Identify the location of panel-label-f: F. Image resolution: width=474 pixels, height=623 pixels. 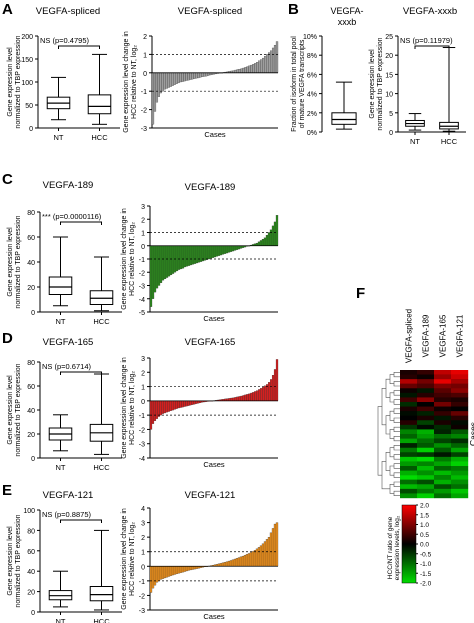
(360, 293).